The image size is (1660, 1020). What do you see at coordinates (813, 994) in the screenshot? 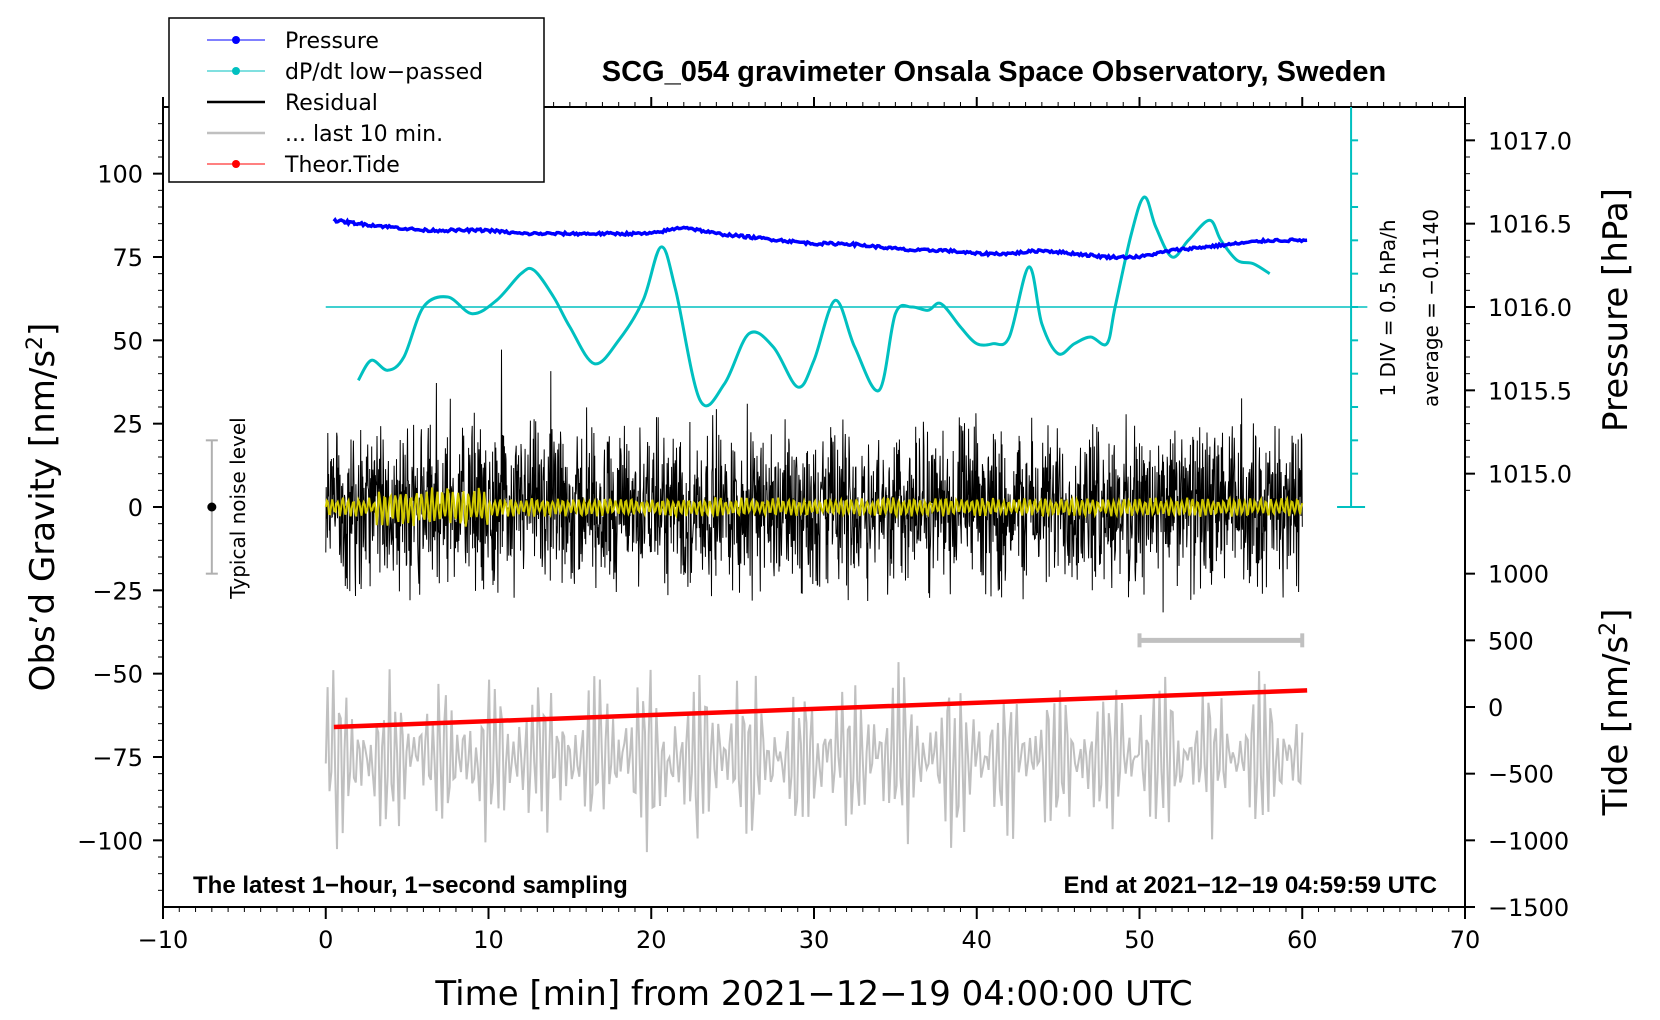
I see `x-axis-title: Time [min] from 2021−12−19 04:00:00 UTC` at bounding box center [813, 994].